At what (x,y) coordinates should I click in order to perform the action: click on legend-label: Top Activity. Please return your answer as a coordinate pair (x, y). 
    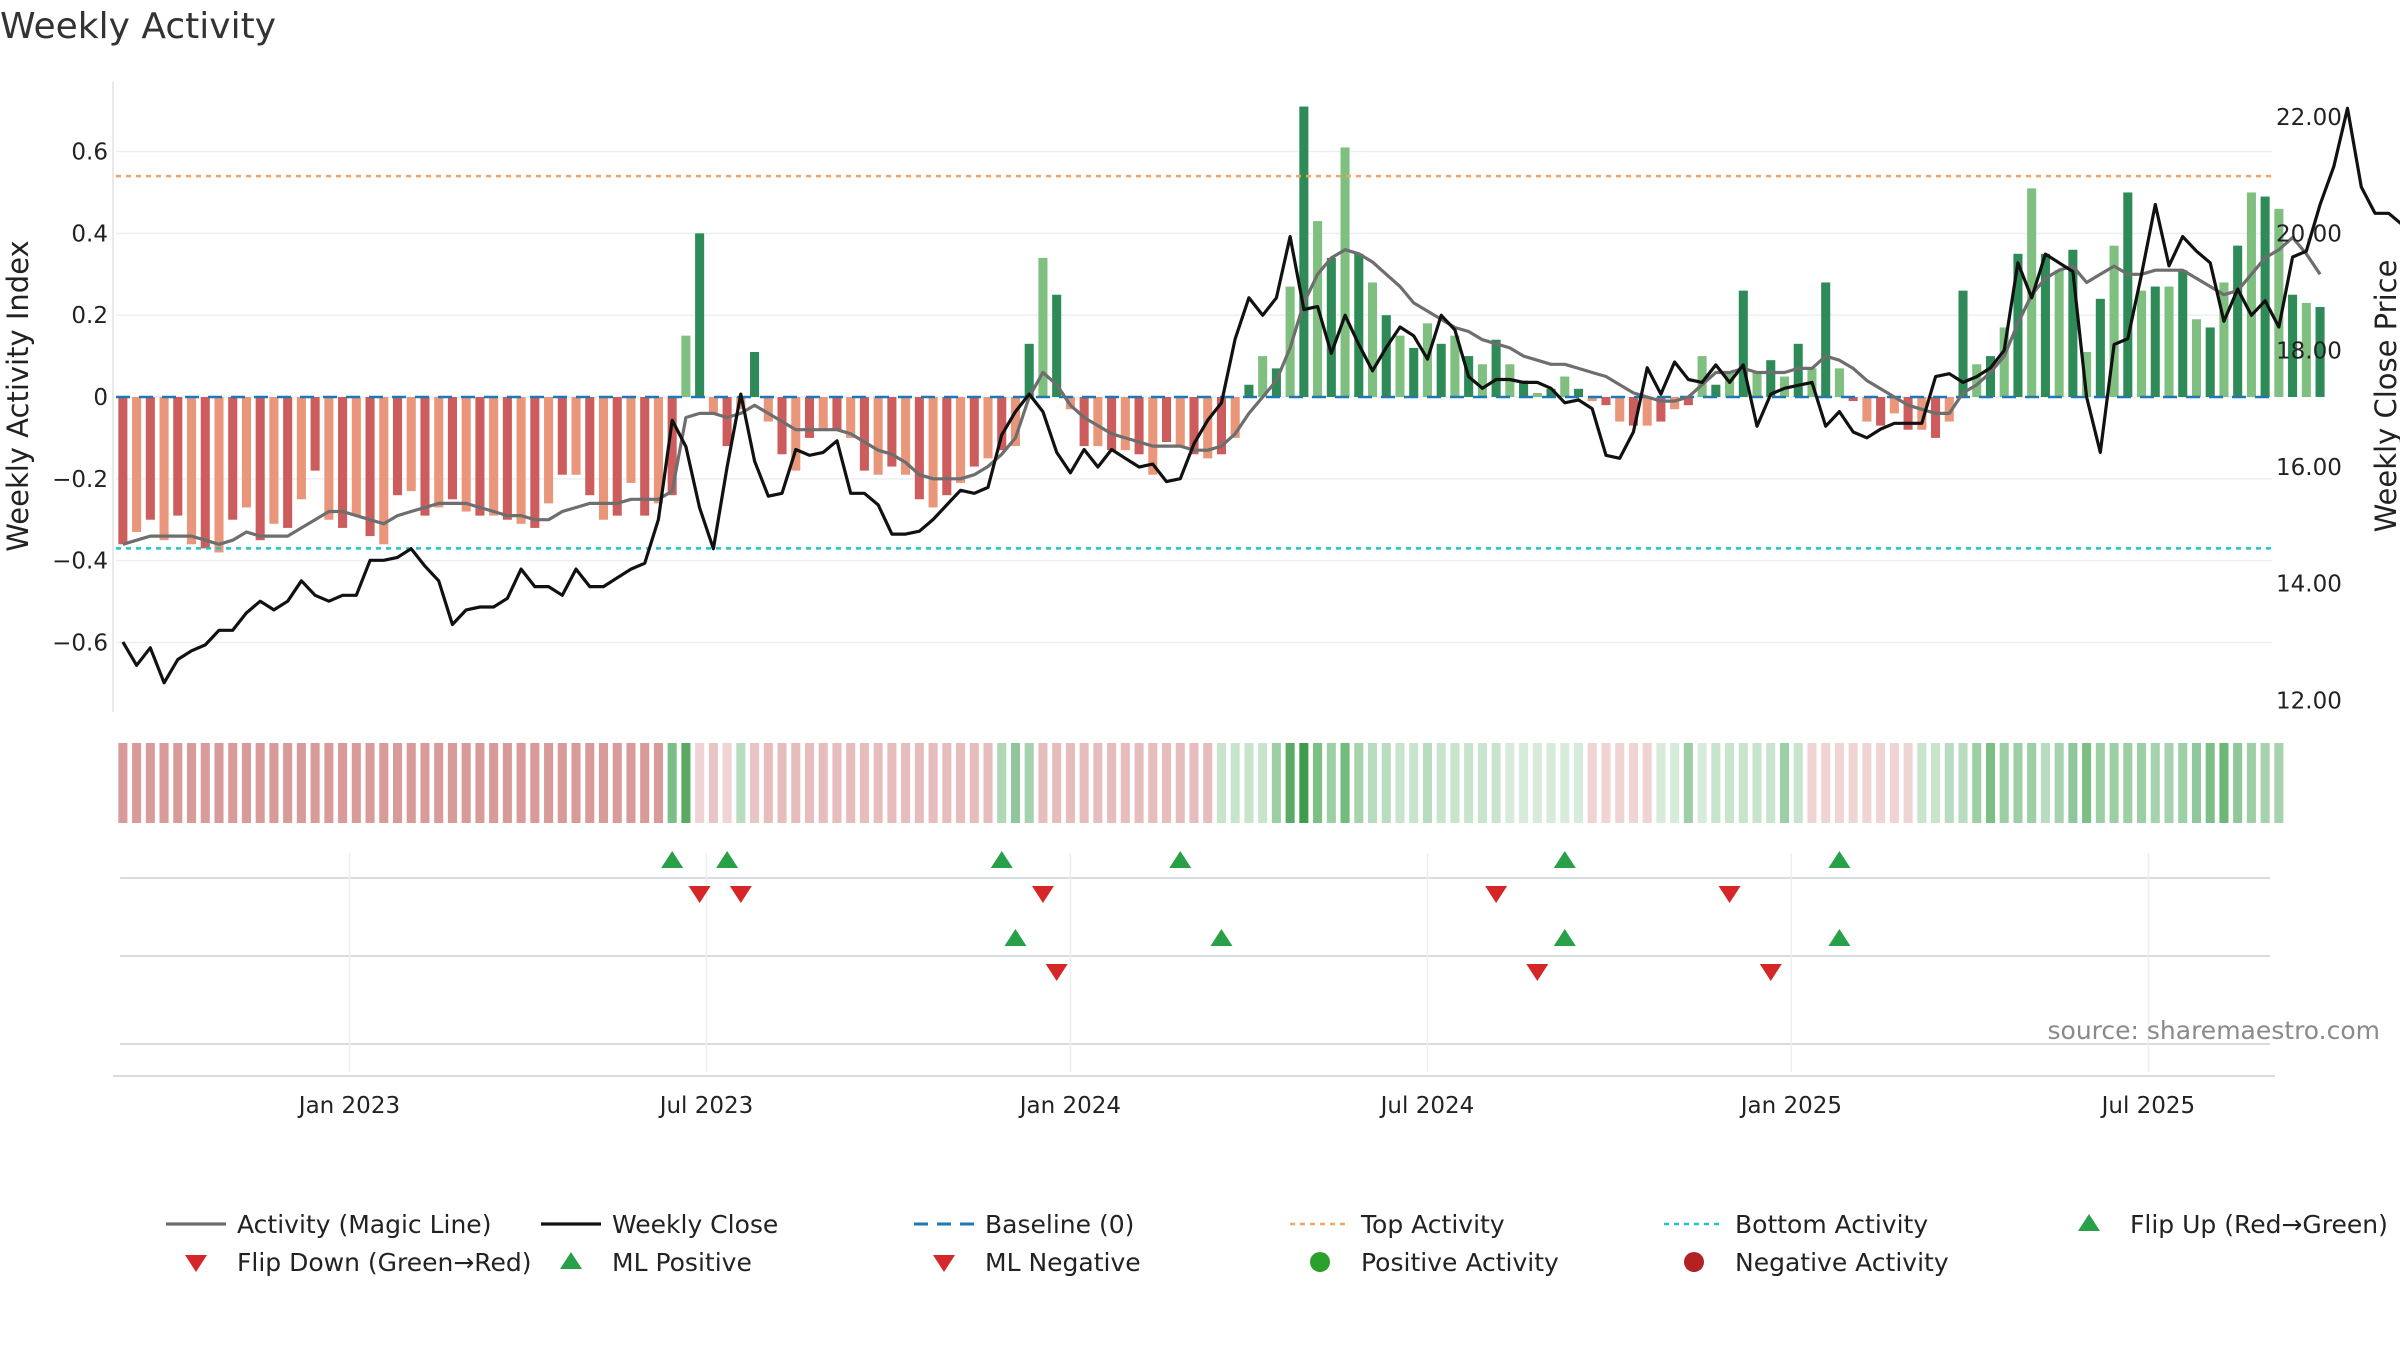
    Looking at the image, I should click on (1432, 1224).